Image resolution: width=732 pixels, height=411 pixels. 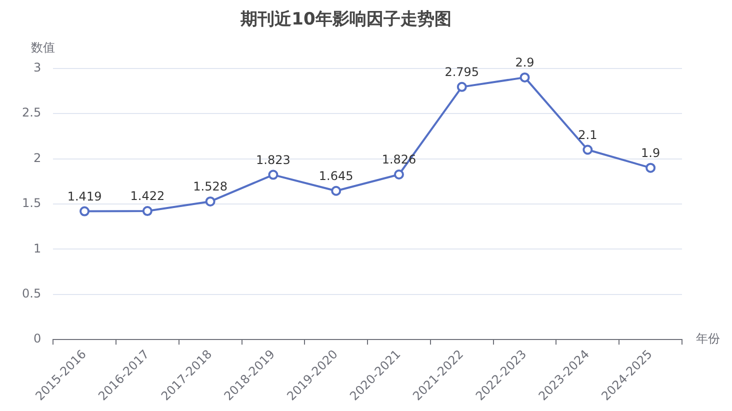 I want to click on data-label: 1.9, so click(x=650, y=153).